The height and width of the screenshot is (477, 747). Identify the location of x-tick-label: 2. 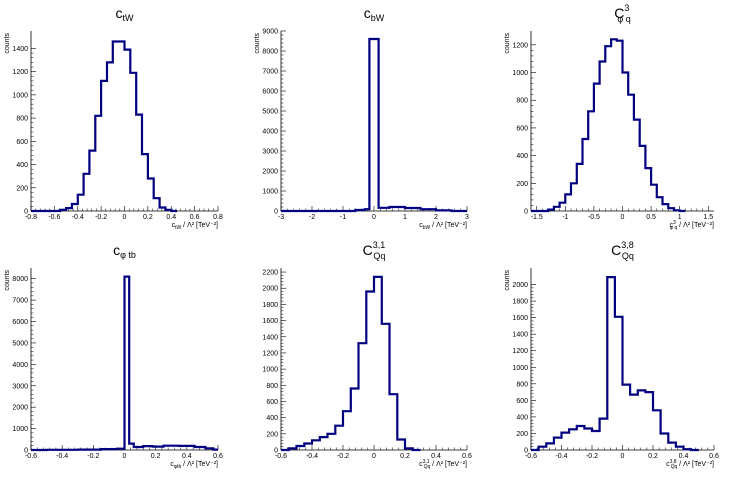
(436, 217).